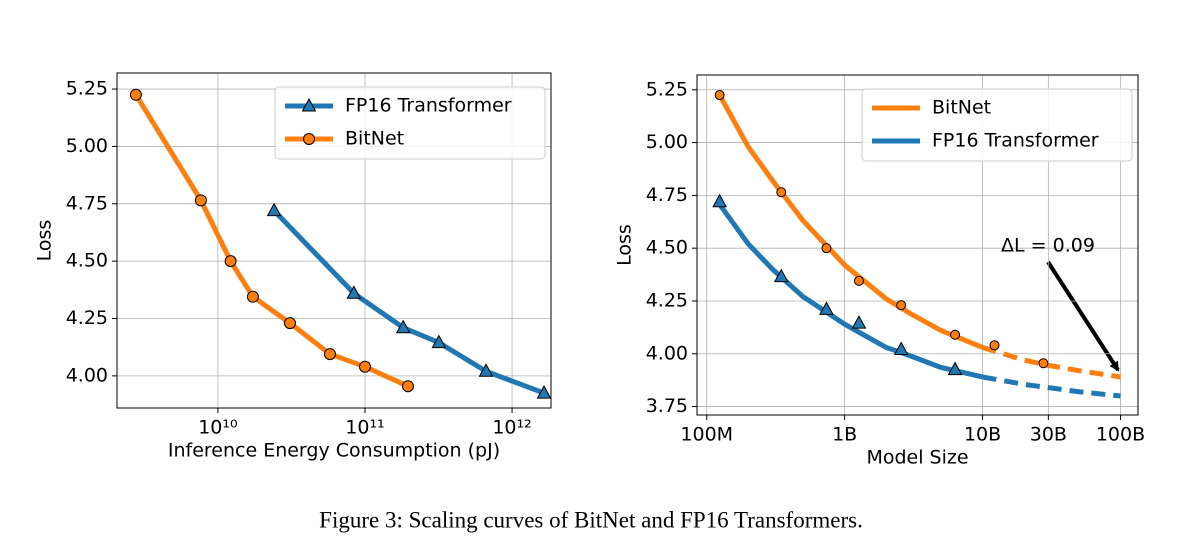 The height and width of the screenshot is (556, 1182). I want to click on annotation-arrow, so click(1083, 316).